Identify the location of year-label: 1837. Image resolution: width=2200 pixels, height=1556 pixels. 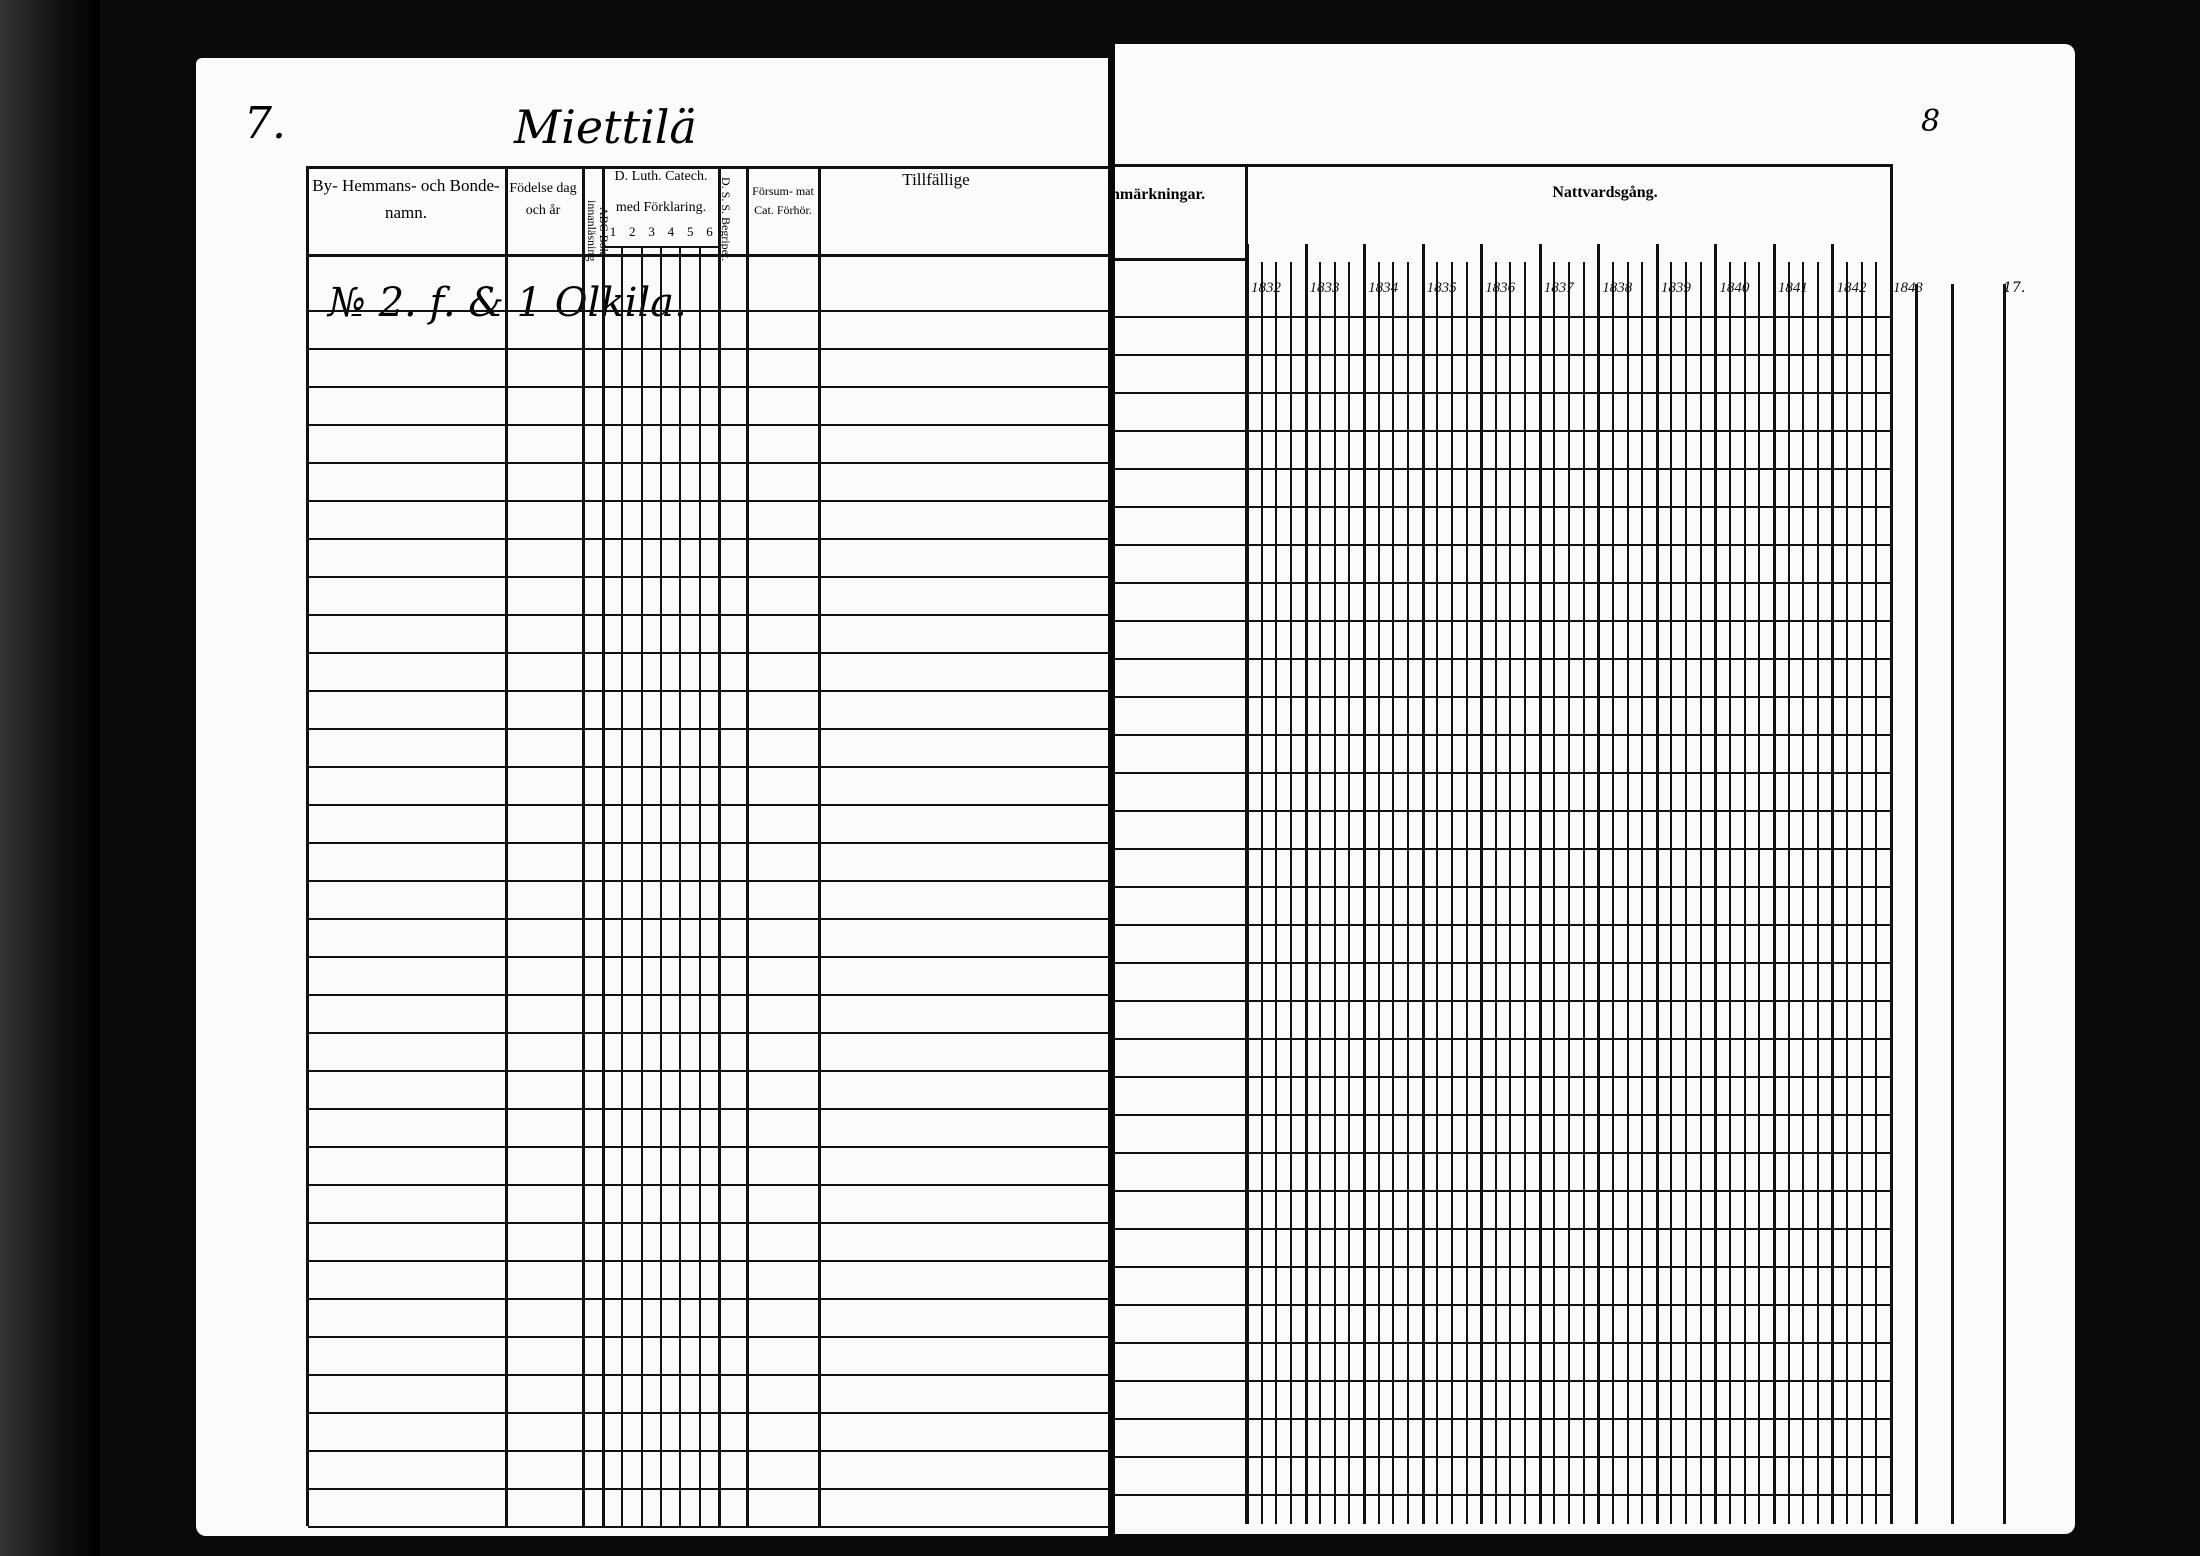
(1558, 288).